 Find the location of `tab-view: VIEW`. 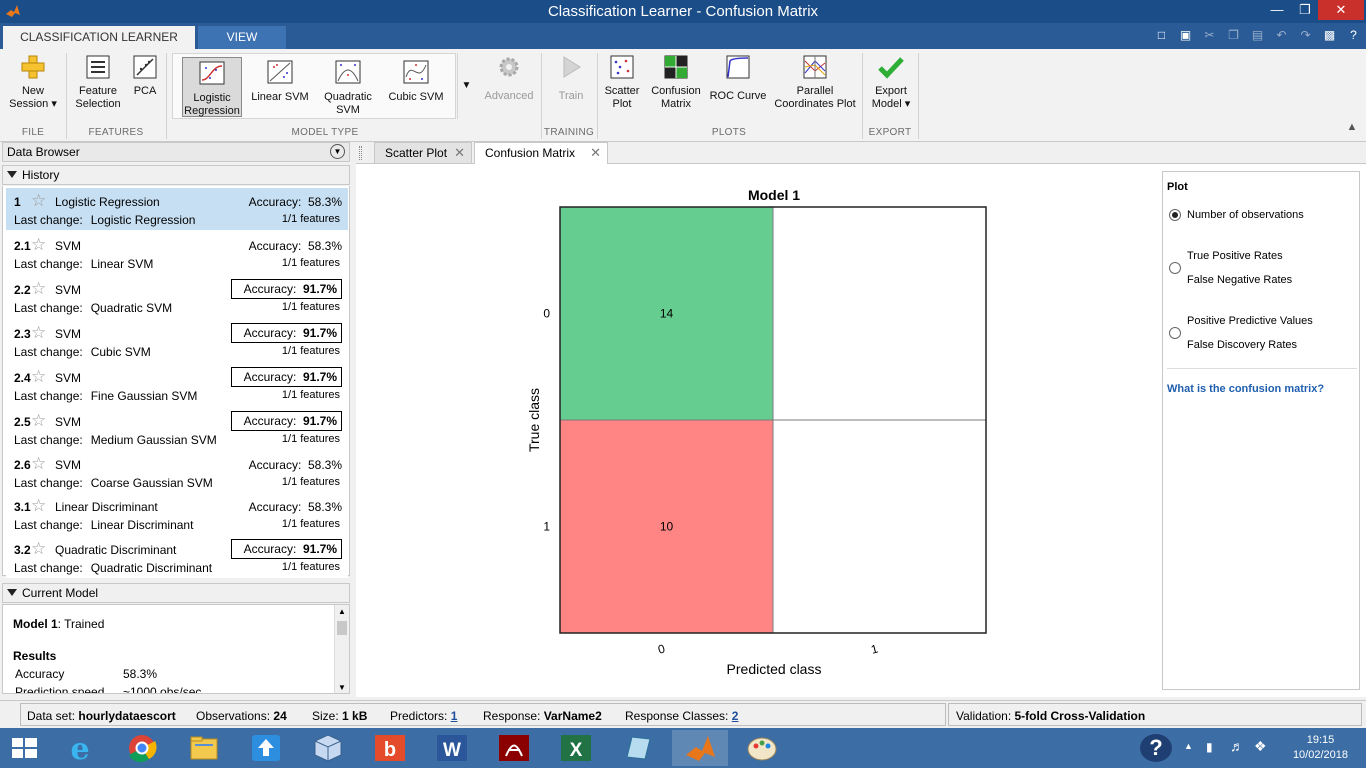

tab-view: VIEW is located at coordinates (242, 37).